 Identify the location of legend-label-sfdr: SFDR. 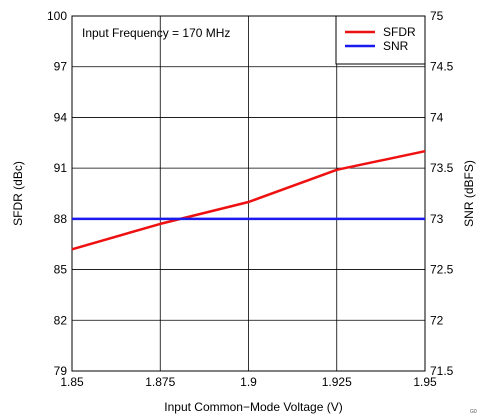
(399, 32).